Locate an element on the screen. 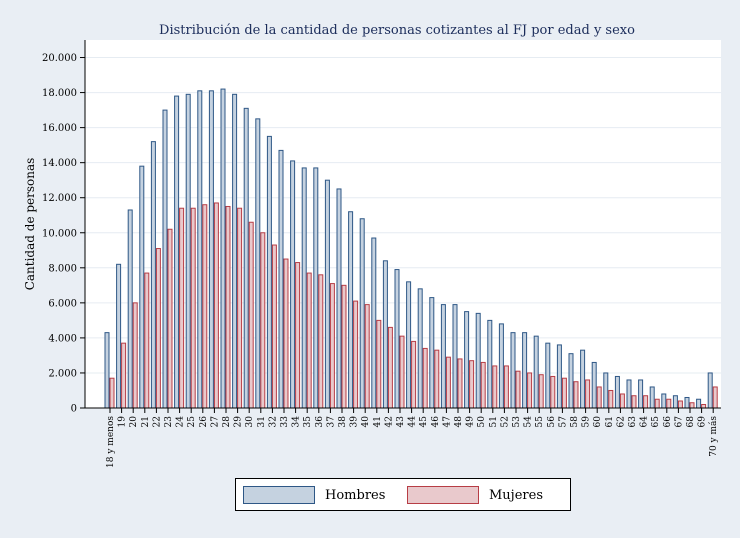 This screenshot has height=538, width=740. x-tick-label: 69 is located at coordinates (703, 422).